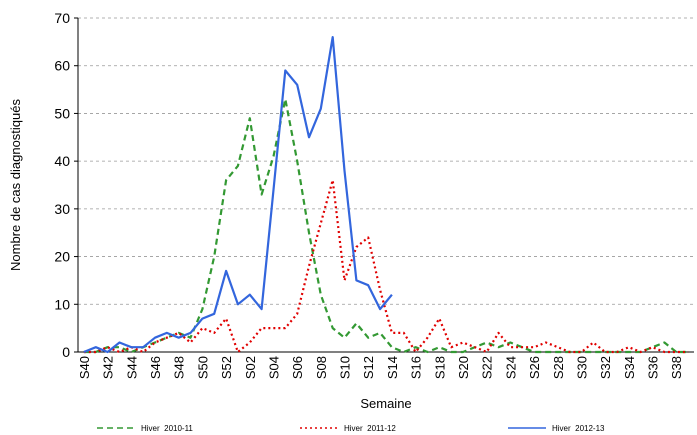 The image size is (697, 435). Describe the element at coordinates (653, 367) in the screenshot. I see `x-tick-label: S36` at that location.